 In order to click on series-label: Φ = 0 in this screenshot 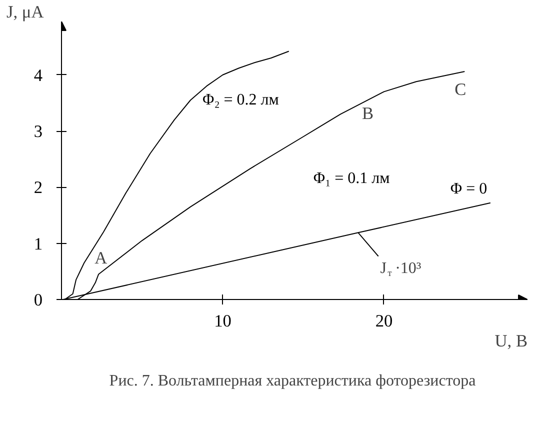, I will do `click(469, 189)`.